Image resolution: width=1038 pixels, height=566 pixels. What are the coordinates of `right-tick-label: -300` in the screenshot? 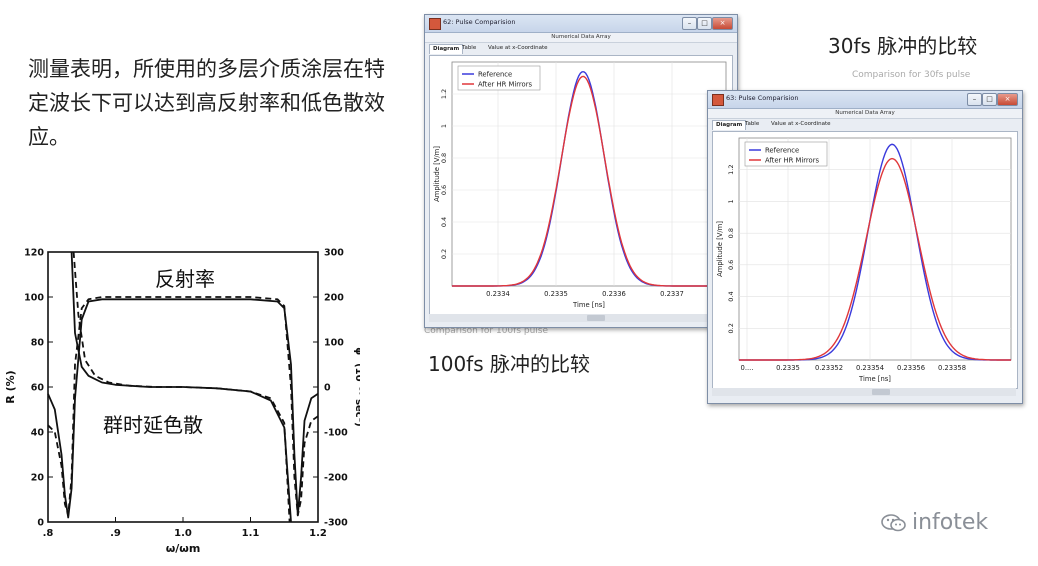 It's located at (336, 523).